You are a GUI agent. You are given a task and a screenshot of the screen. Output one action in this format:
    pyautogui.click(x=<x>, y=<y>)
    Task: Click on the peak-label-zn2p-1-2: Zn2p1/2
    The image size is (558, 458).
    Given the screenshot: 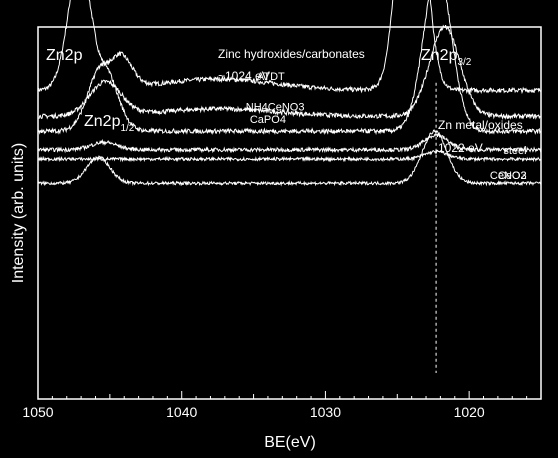 What is the action you would take?
    pyautogui.click(x=109, y=123)
    